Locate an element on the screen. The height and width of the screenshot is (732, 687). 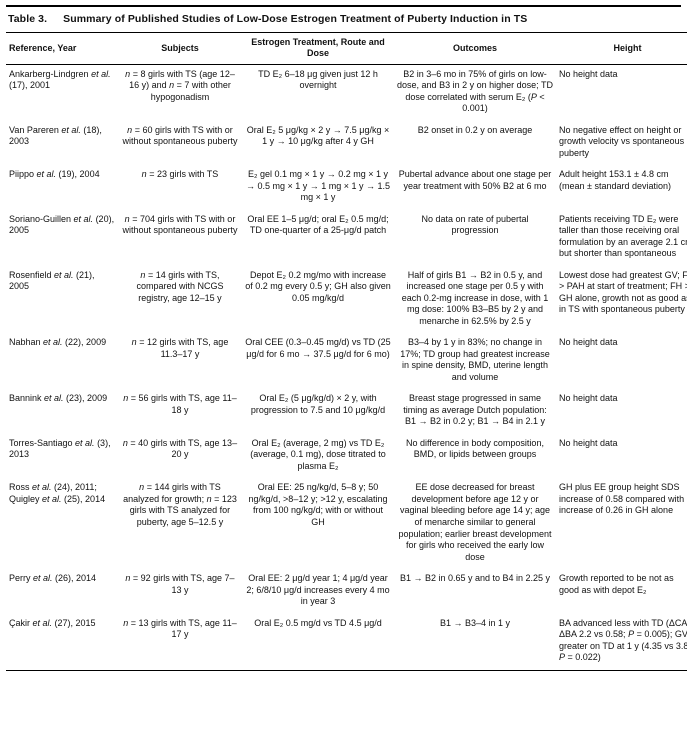
cell-subjects: n = 92 girls with TS, age 7–13 y is located at coordinates (180, 584).